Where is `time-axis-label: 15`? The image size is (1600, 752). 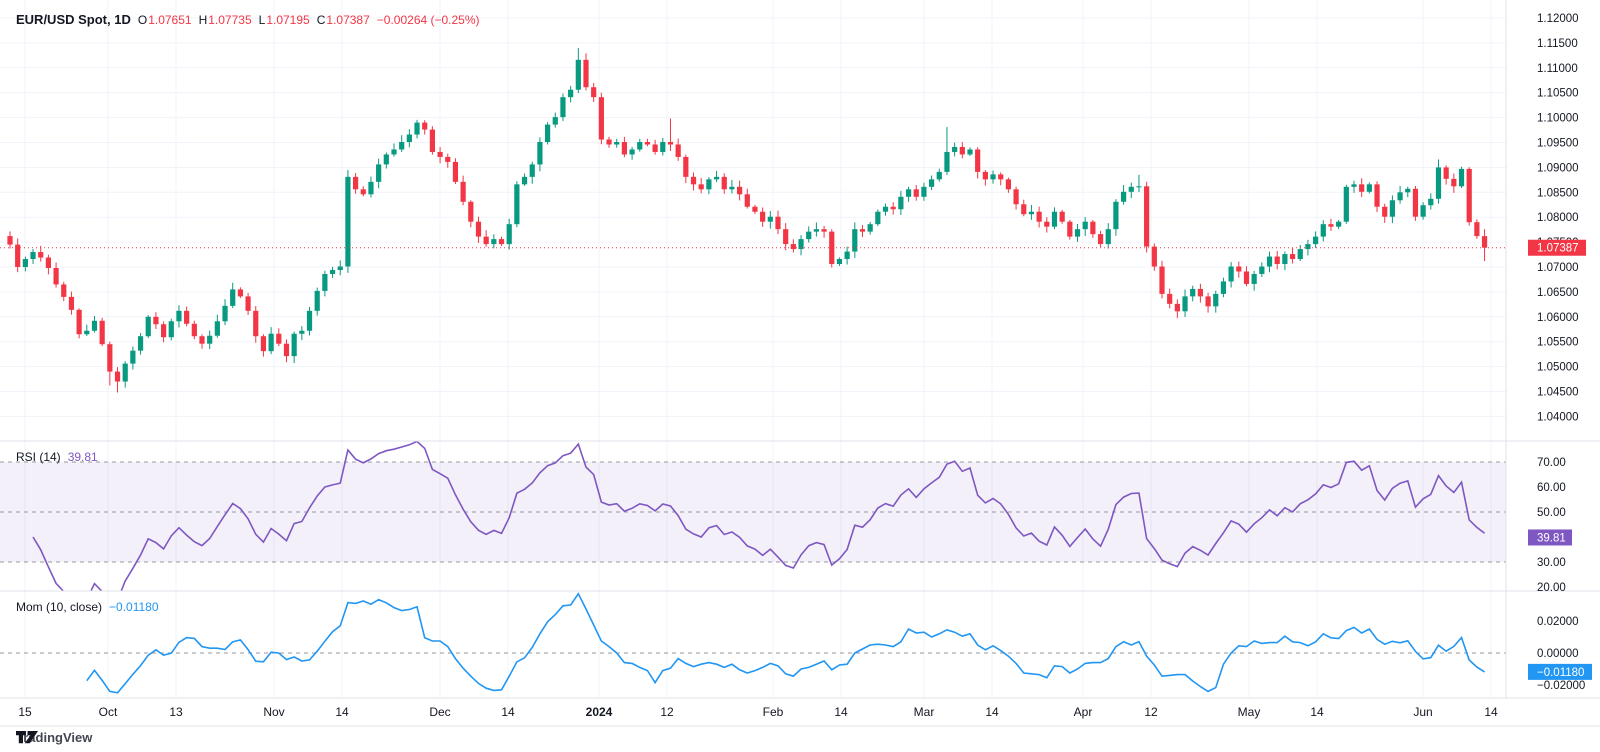
time-axis-label: 15 is located at coordinates (25, 712).